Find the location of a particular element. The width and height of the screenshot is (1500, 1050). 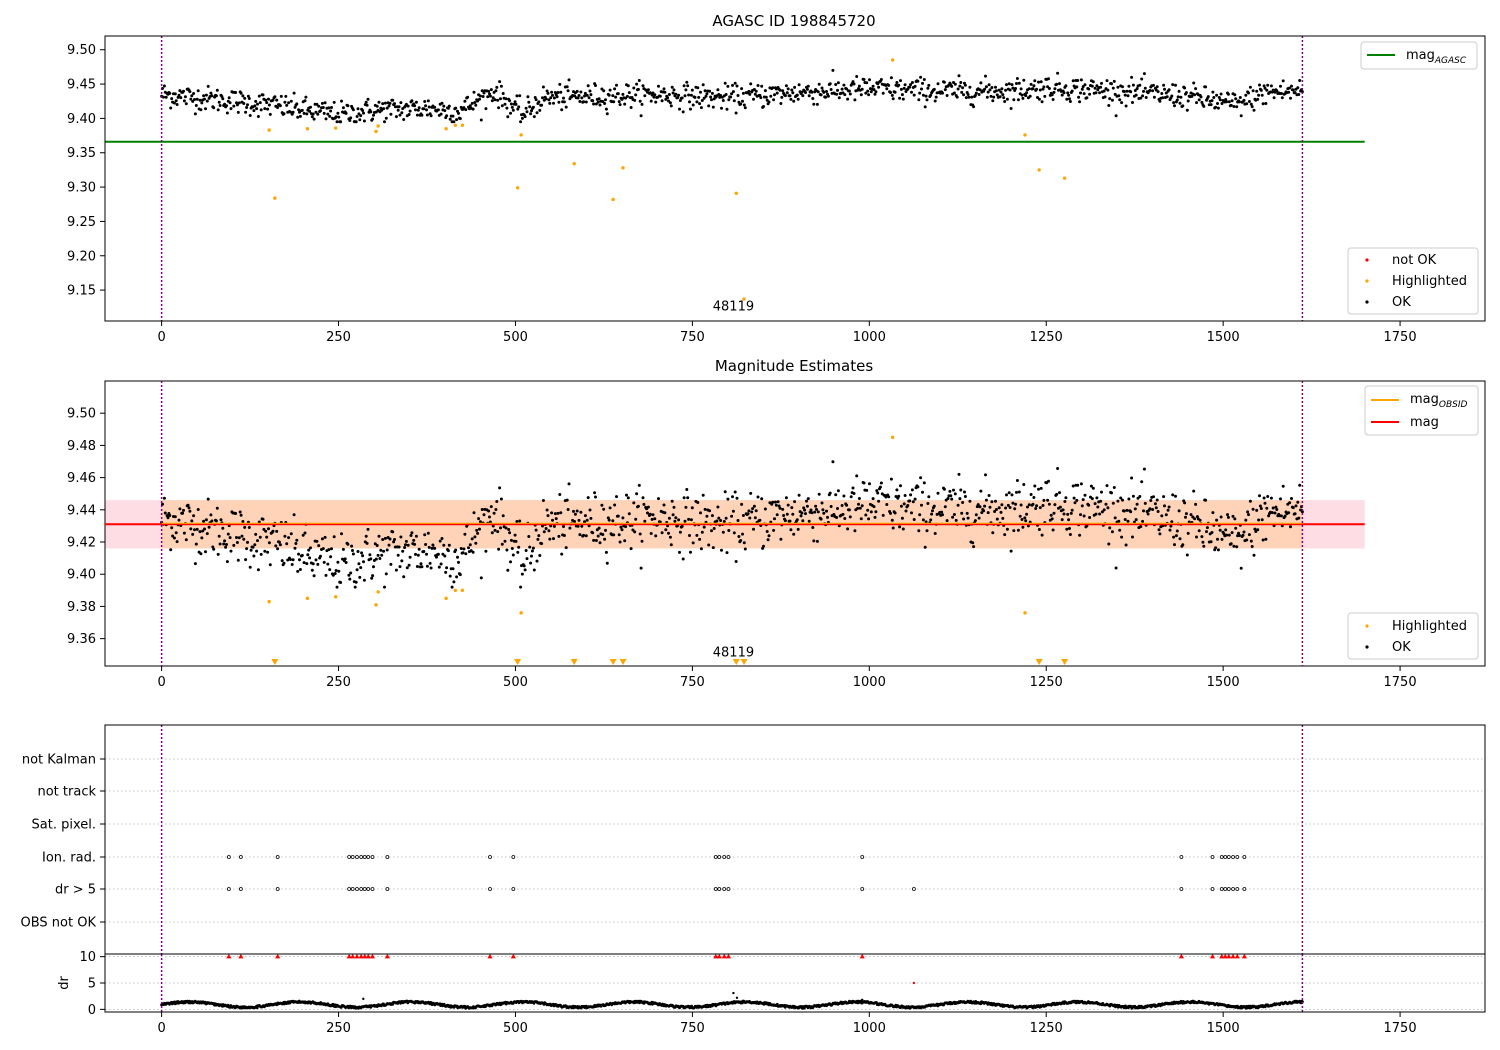

dr-outlier-point is located at coordinates (914, 983).